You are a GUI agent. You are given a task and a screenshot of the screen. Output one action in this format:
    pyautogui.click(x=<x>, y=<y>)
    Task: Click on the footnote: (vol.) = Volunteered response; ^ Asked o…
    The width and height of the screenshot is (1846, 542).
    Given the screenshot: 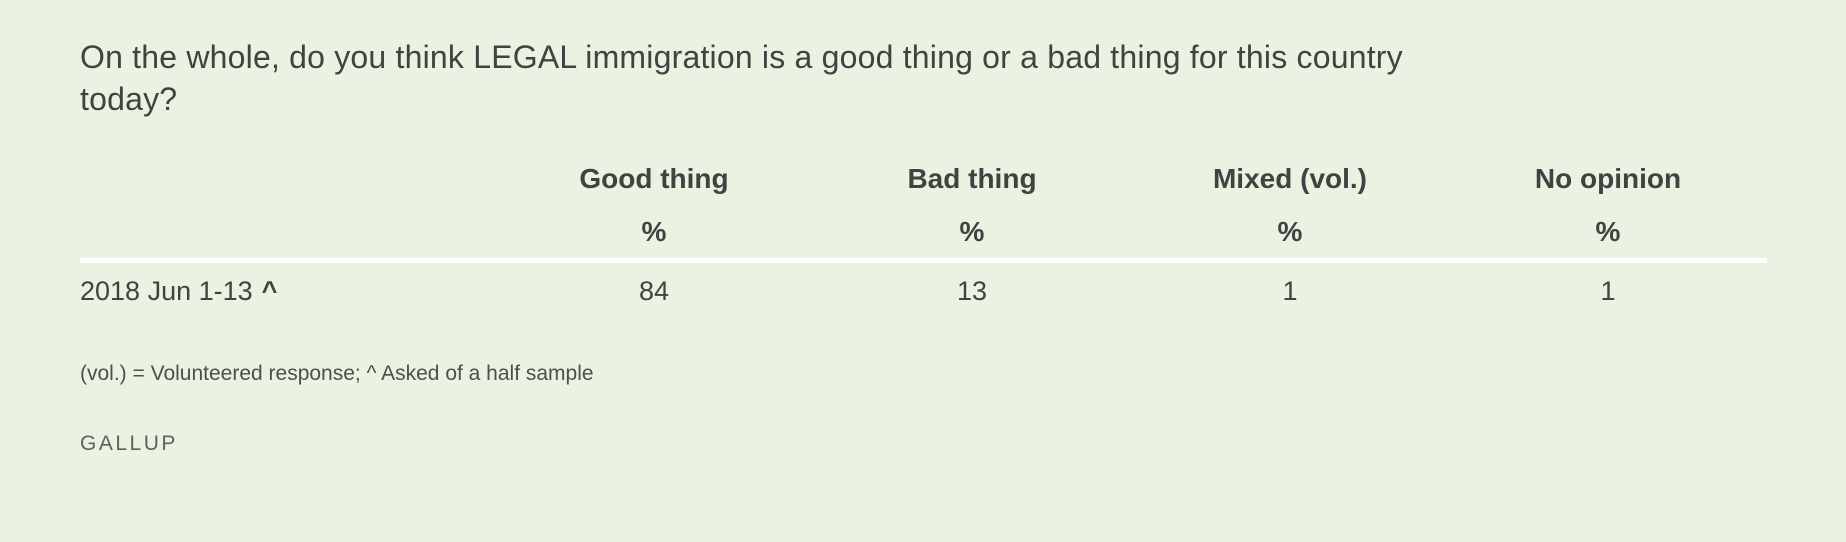 What is the action you would take?
    pyautogui.click(x=337, y=373)
    